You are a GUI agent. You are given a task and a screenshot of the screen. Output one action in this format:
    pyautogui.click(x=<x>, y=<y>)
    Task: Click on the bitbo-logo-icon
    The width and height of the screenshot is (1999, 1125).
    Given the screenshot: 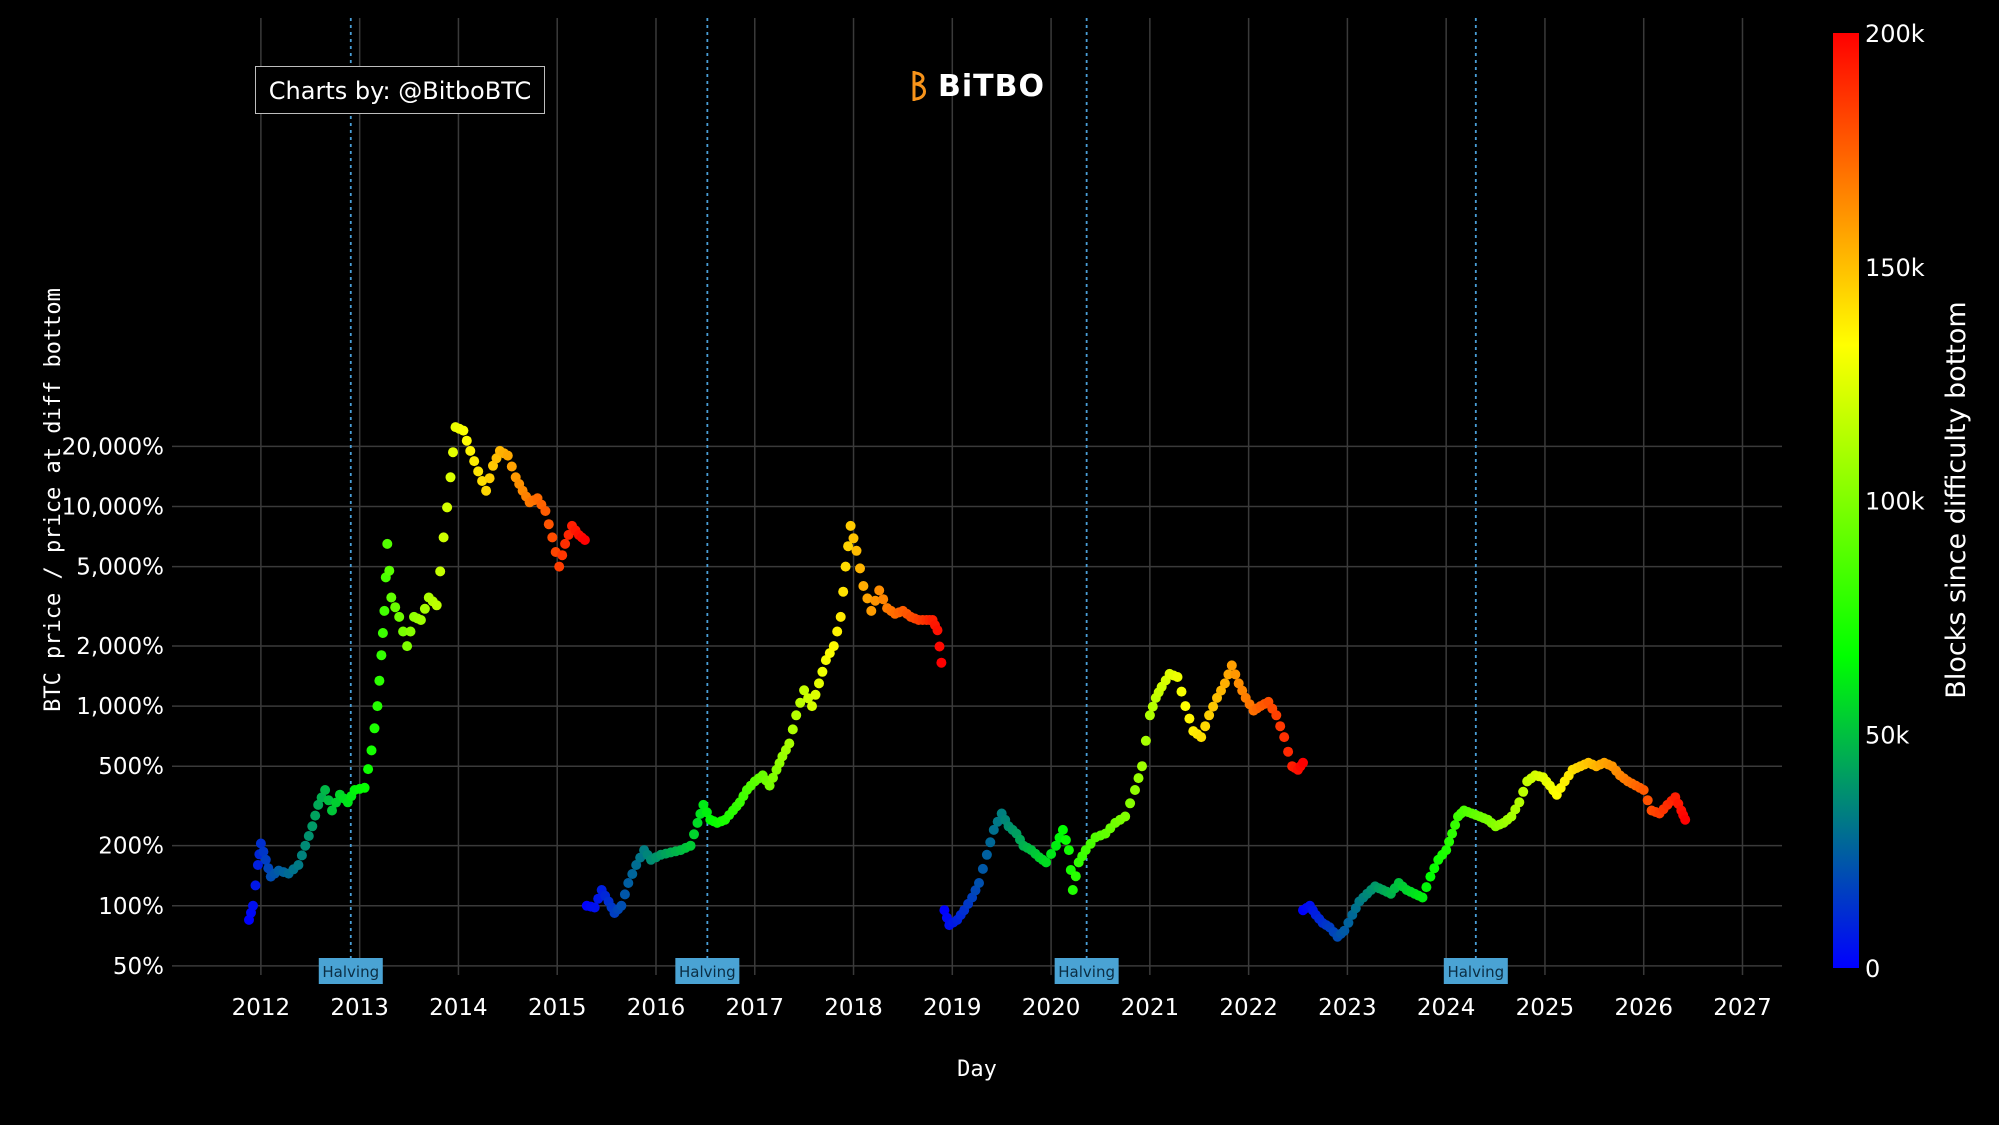 What is the action you would take?
    pyautogui.click(x=919, y=86)
    